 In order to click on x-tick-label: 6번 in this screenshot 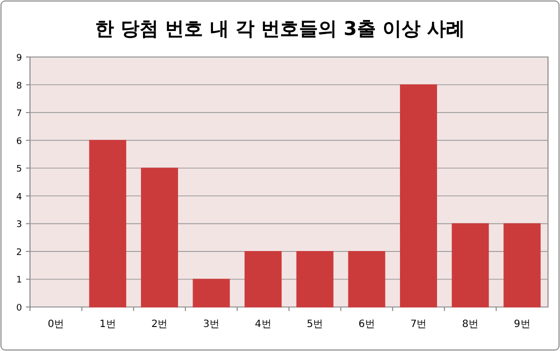, I will do `click(366, 324)`.